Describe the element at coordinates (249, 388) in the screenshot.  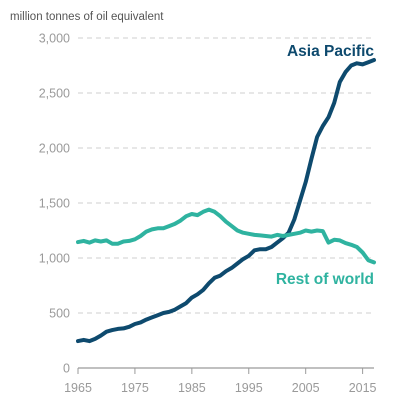
I see `x-tick-label: 1995` at that location.